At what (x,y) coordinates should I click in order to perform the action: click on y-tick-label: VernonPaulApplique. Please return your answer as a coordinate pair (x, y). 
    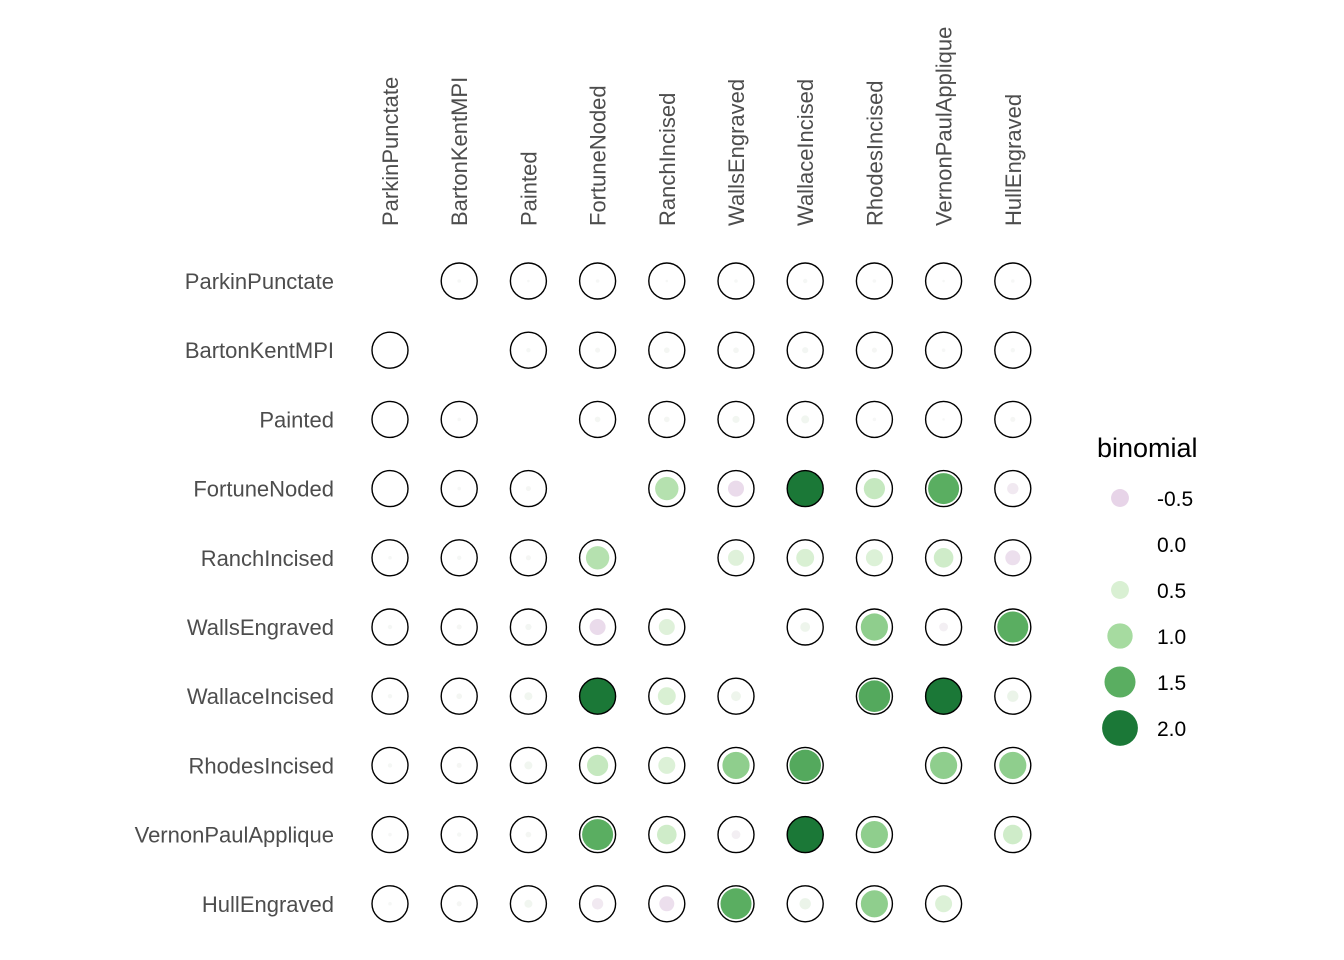
    Looking at the image, I should click on (234, 835).